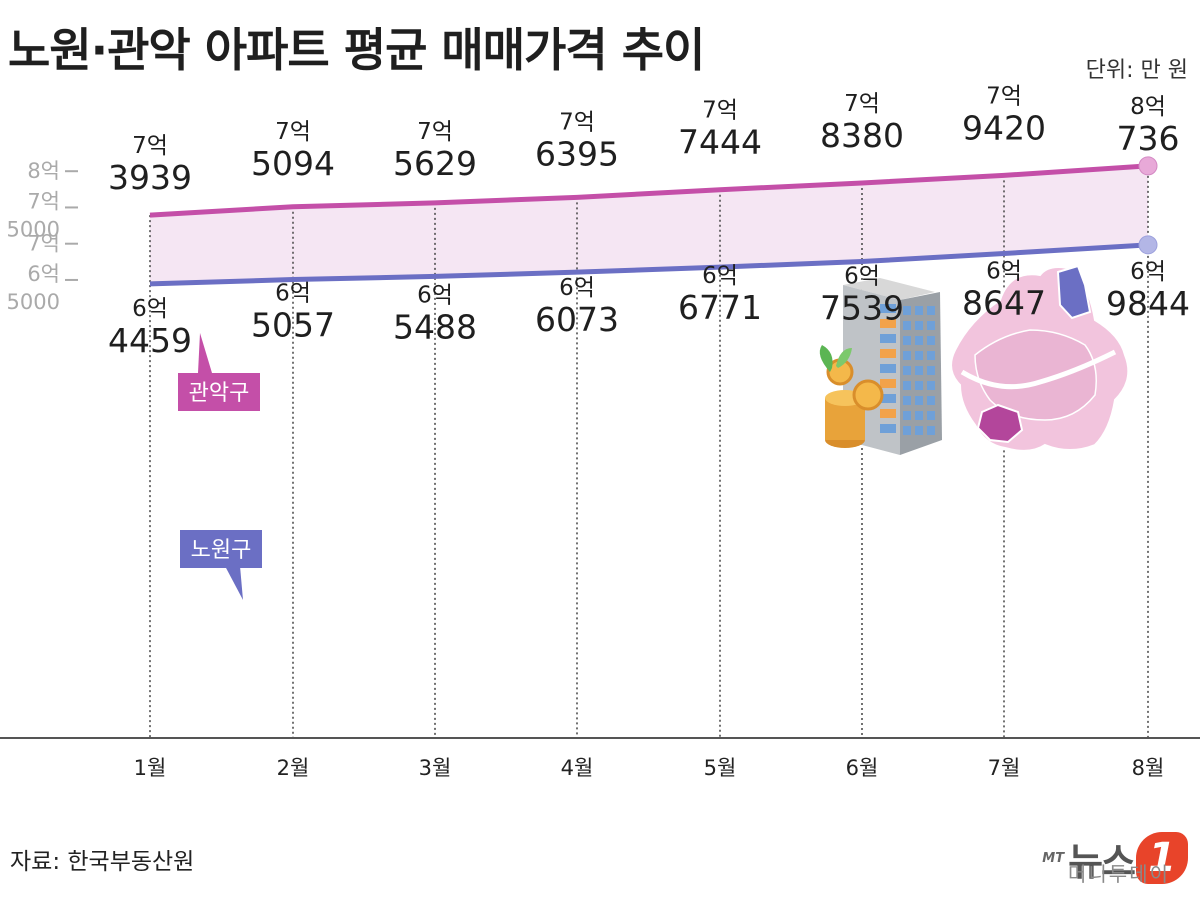 The width and height of the screenshot is (1200, 897). What do you see at coordinates (150, 768) in the screenshot?
I see `x-tick-label-1: 1월` at bounding box center [150, 768].